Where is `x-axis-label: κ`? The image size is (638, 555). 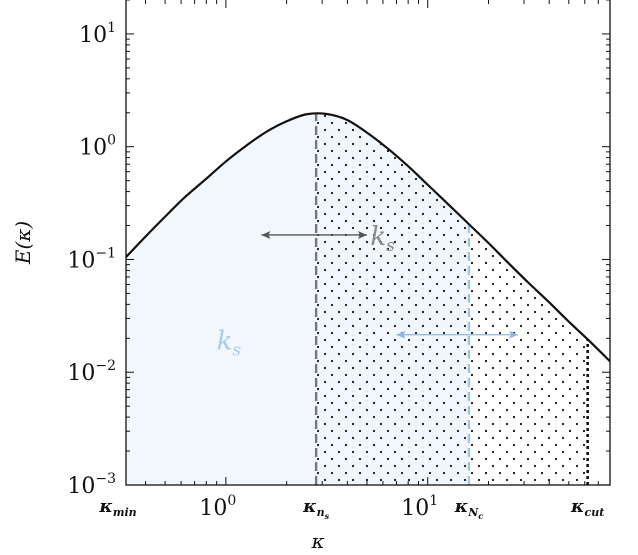
x-axis-label: κ is located at coordinates (317, 541).